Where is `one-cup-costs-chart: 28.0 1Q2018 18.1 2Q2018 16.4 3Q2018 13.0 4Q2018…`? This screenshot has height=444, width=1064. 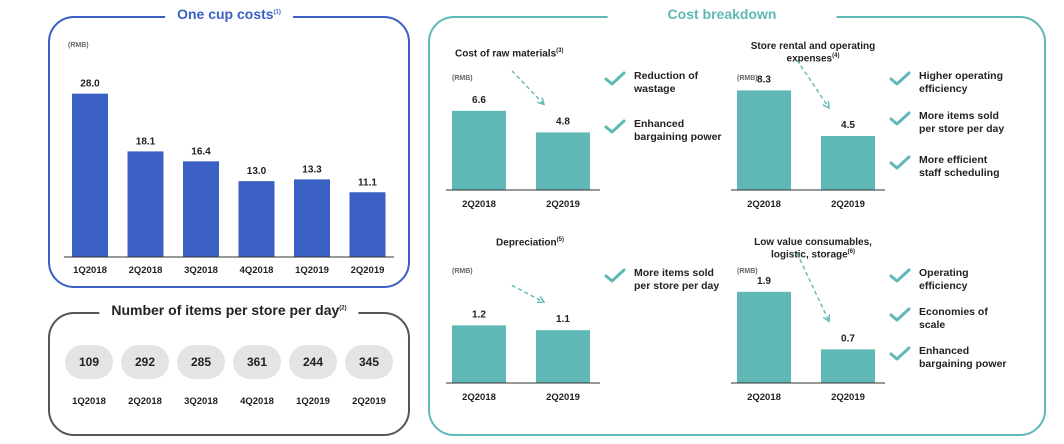 one-cup-costs-chart: 28.0 1Q2018 18.1 2Q2018 16.4 3Q2018 13.0 4Q2018… is located at coordinates (229, 177).